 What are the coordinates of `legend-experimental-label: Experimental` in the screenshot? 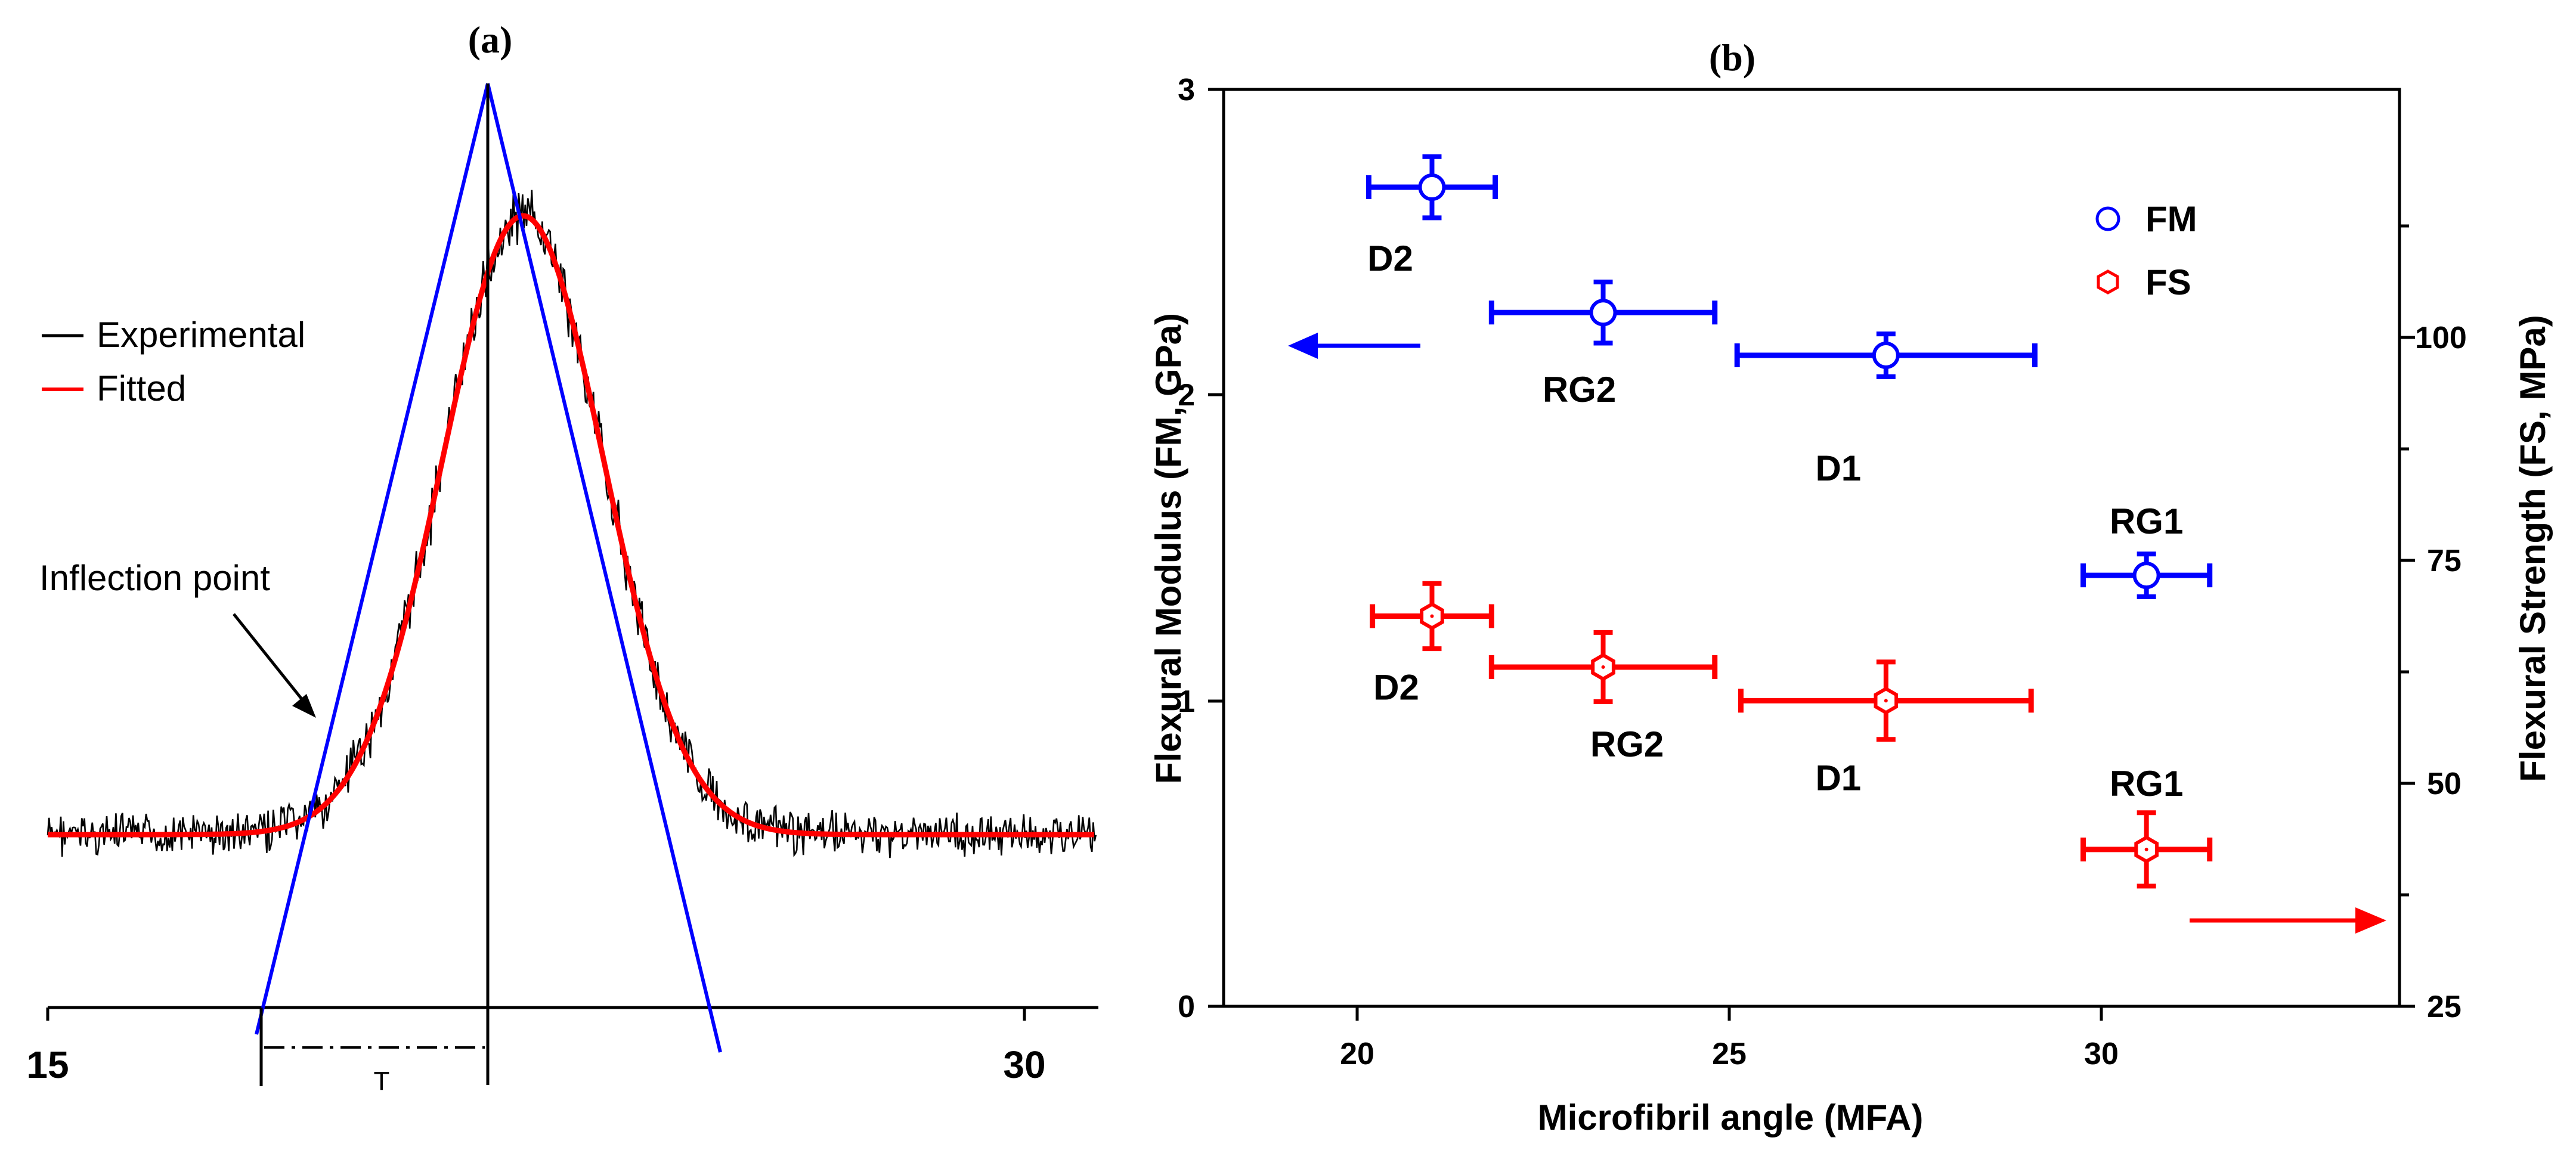 It's located at (201, 335).